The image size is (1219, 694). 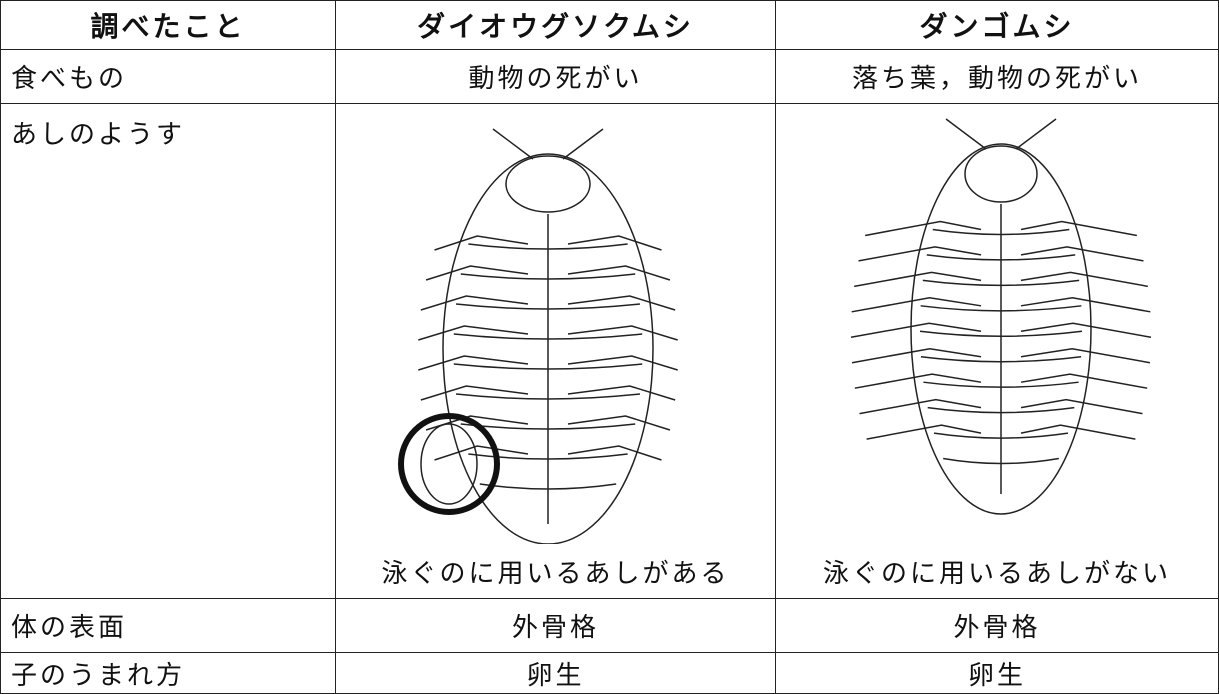 I want to click on highlight-circle, so click(x=449, y=464).